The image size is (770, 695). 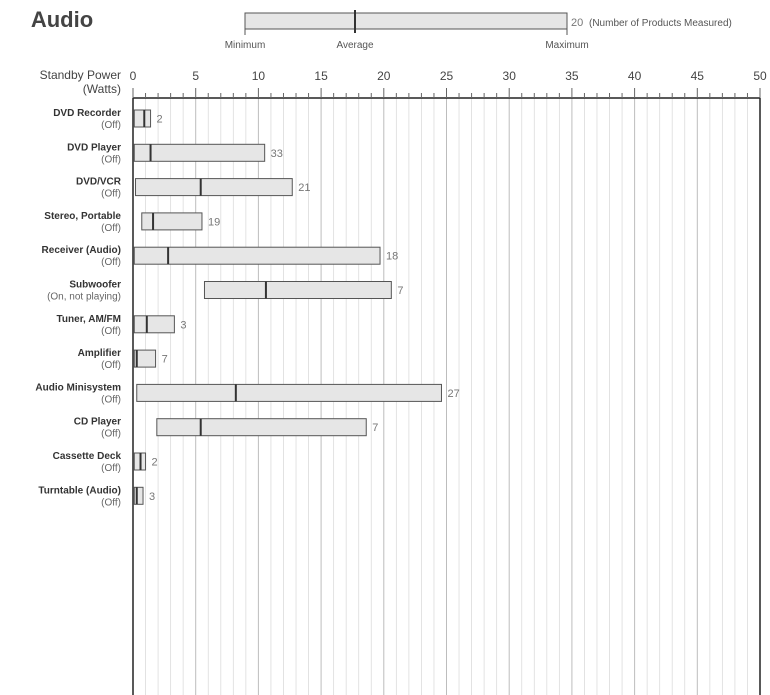 What do you see at coordinates (392, 257) in the screenshot?
I see `count-label: 18` at bounding box center [392, 257].